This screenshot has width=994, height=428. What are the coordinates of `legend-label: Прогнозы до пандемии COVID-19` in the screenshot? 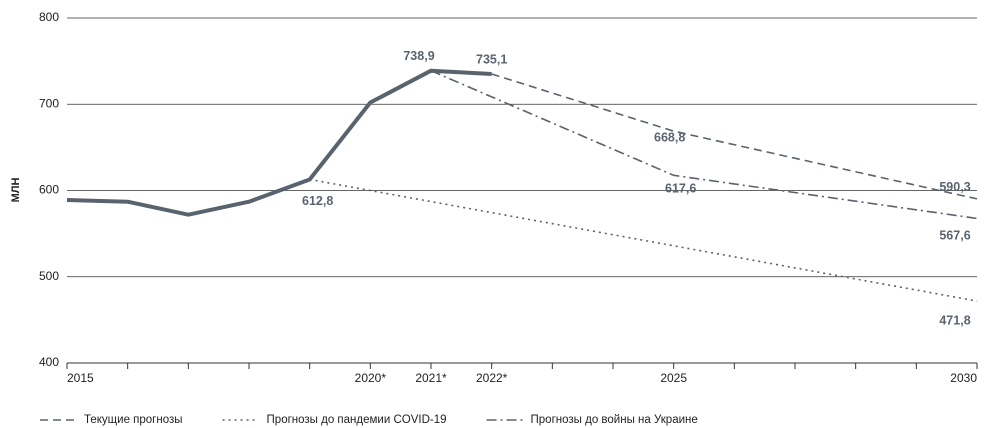 It's located at (357, 420).